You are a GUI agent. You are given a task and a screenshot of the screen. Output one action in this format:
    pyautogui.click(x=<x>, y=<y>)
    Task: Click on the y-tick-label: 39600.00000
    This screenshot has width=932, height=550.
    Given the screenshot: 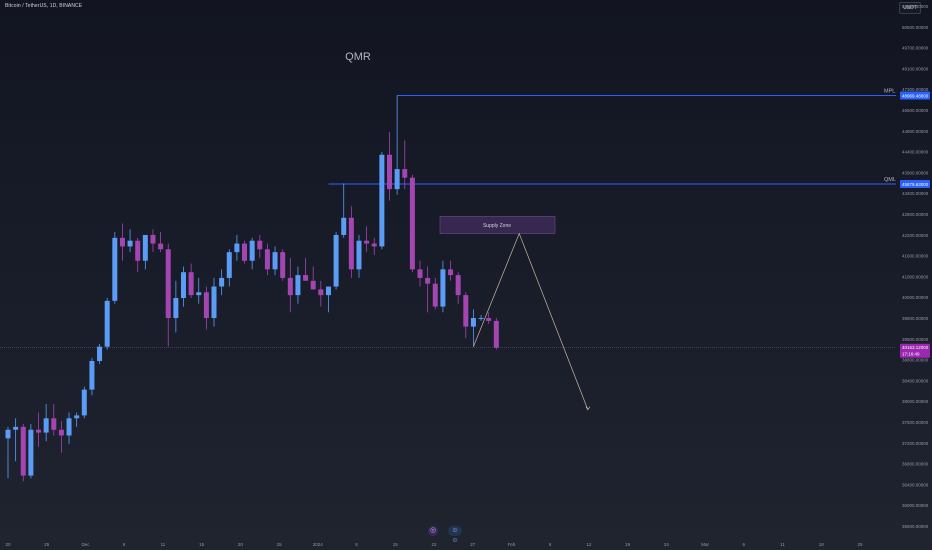 What is the action you would take?
    pyautogui.click(x=915, y=318)
    